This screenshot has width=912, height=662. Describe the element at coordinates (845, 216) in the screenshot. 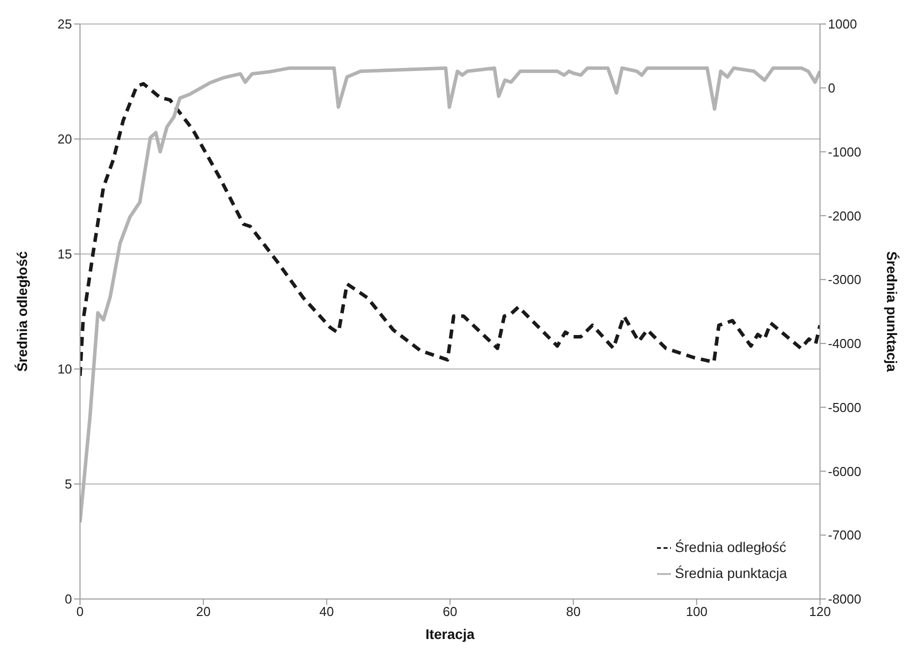

I see `y2-tick-label: -2000` at that location.